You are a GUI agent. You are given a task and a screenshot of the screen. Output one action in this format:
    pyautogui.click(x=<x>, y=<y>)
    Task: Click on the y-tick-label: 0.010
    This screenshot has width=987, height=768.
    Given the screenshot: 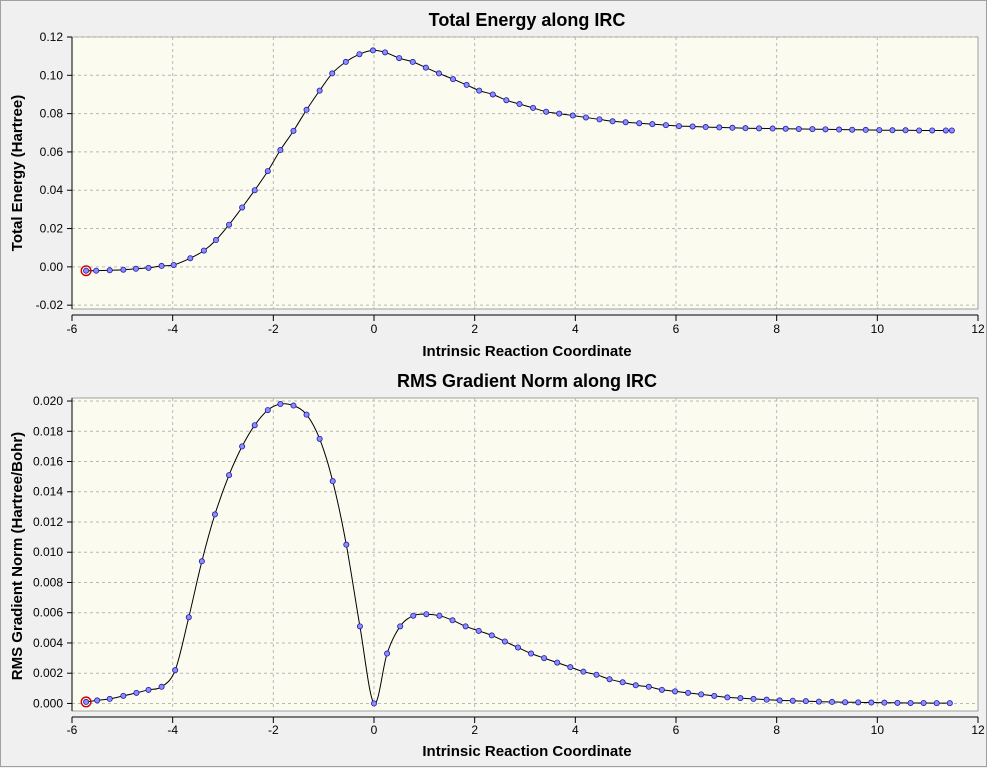 What is the action you would take?
    pyautogui.click(x=48, y=552)
    